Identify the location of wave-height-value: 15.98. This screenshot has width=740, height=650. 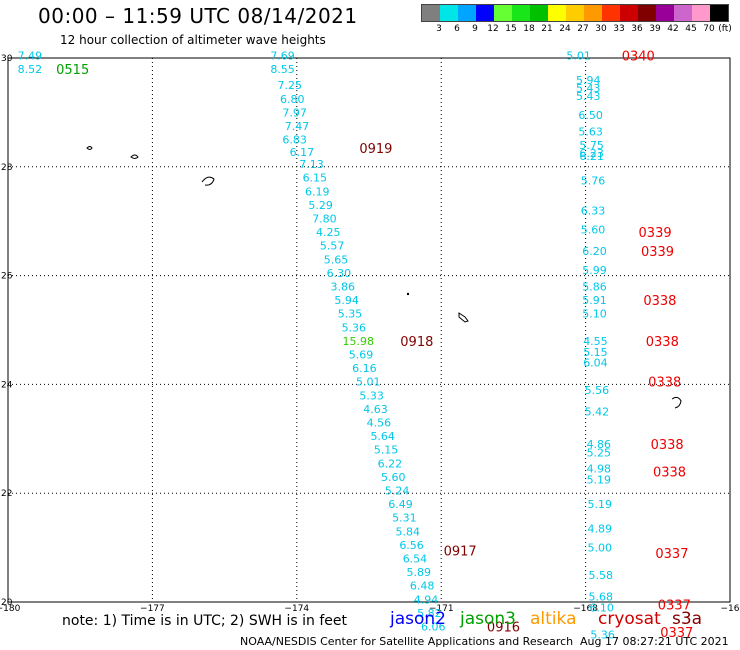
(359, 341).